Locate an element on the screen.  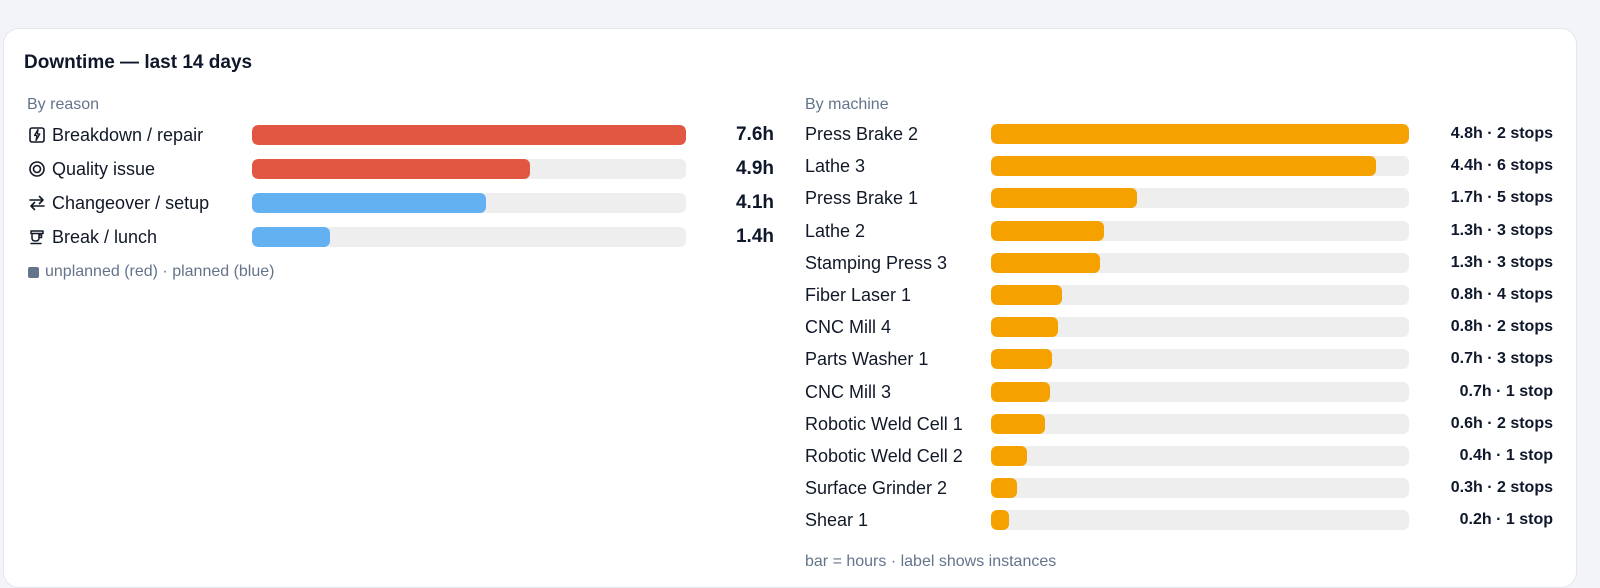
legend-text: unplanned (red) · planned (blue) is located at coordinates (160, 271).